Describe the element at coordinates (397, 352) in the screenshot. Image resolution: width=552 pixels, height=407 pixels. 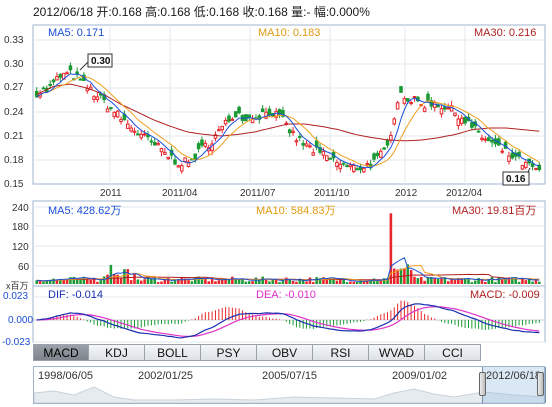
I see `tab-wvad: WVAD` at that location.